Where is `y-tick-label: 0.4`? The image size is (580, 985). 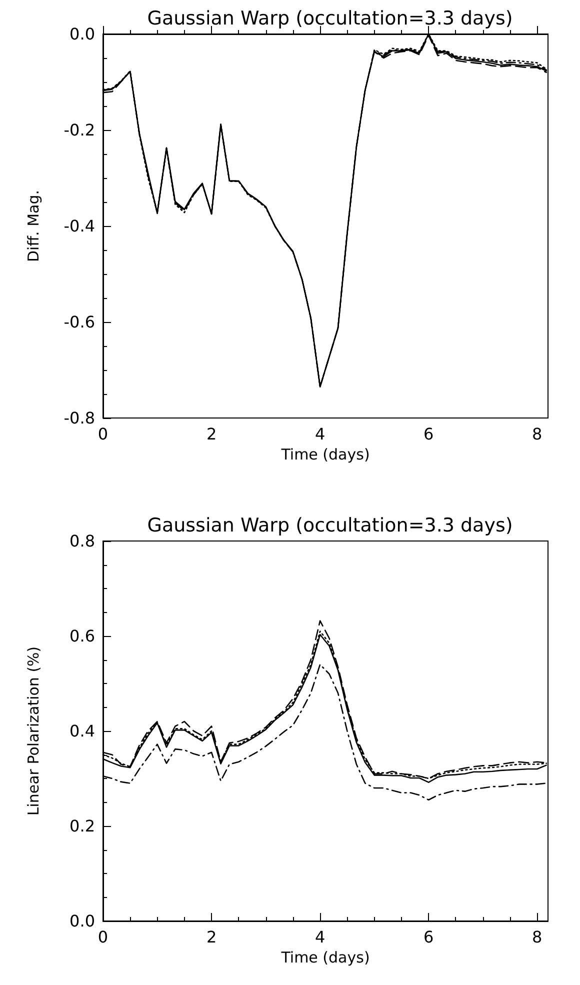
y-tick-label: 0.4 is located at coordinates (82, 731).